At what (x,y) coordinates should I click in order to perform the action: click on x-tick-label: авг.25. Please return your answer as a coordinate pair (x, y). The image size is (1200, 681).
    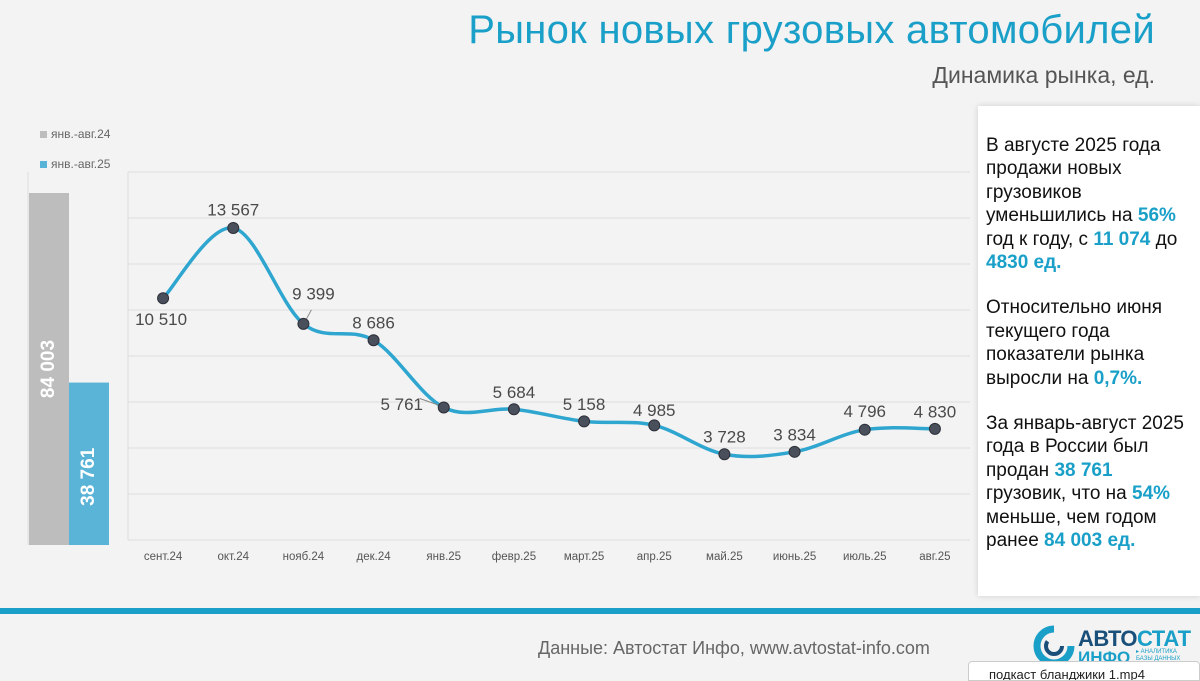
    Looking at the image, I should click on (934, 557).